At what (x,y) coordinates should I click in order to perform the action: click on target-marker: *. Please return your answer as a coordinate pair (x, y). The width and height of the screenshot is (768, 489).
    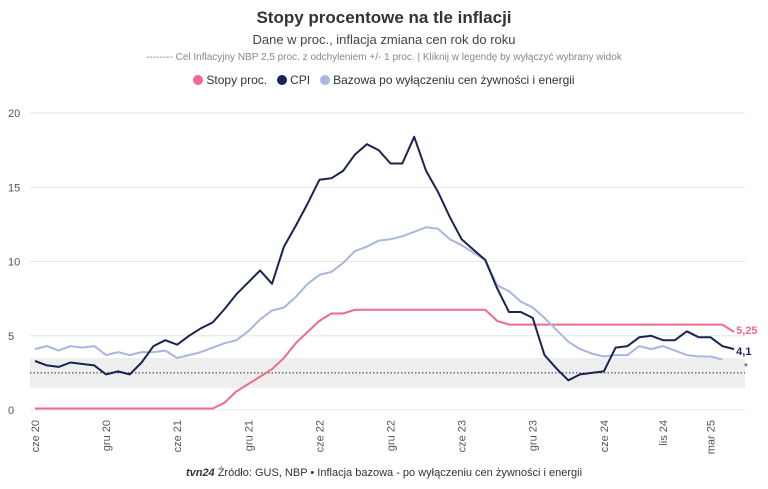
    Looking at the image, I should click on (746, 367).